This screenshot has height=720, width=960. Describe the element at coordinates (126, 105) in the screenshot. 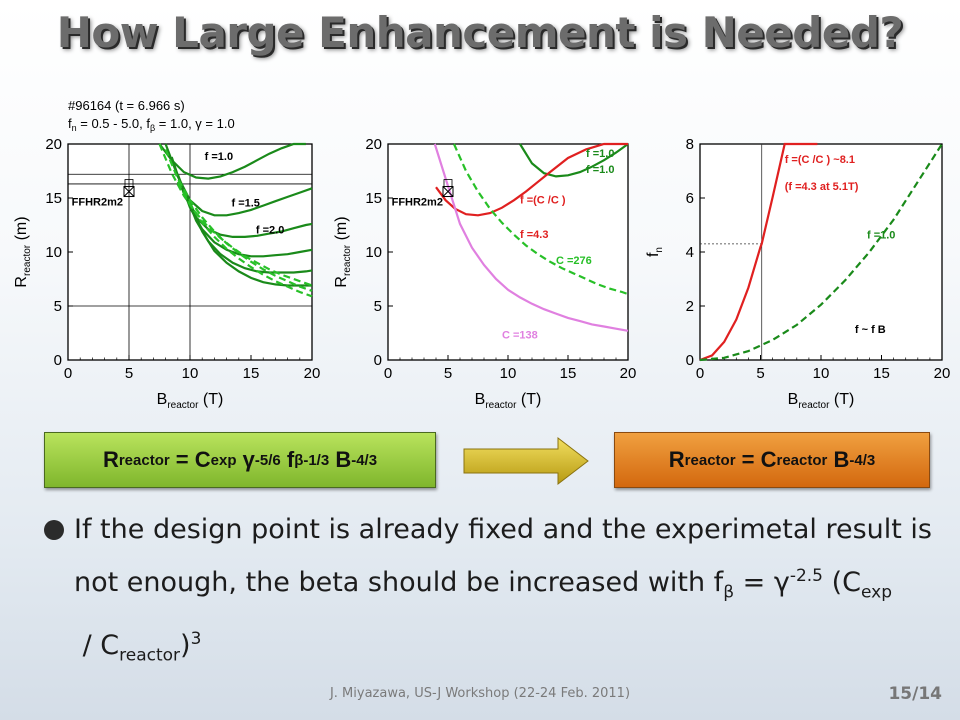

I see `chart-header-shot: #96164 (t = 6.966 s)` at that location.